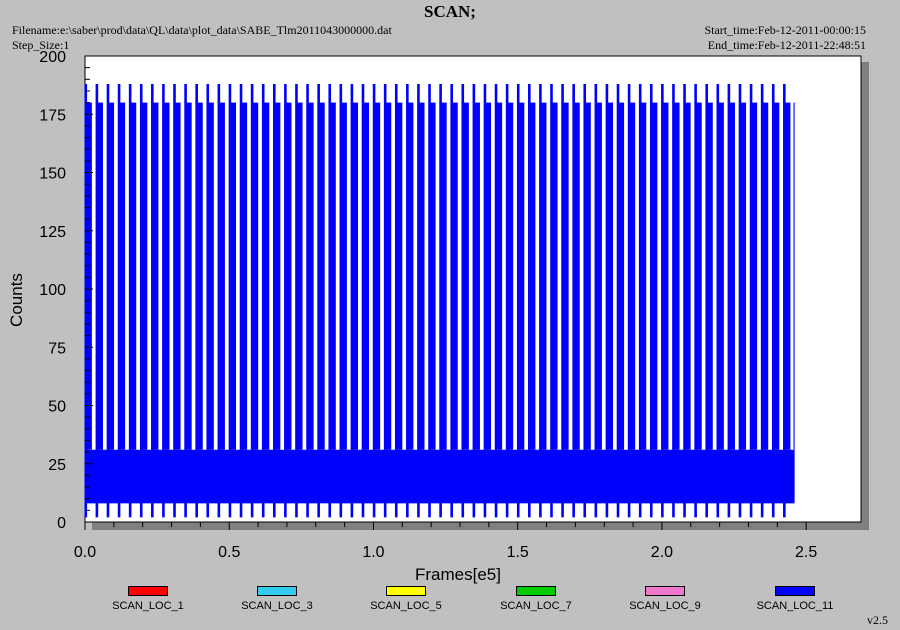  I want to click on legend-label: SCAN_LOC_5, so click(406, 606).